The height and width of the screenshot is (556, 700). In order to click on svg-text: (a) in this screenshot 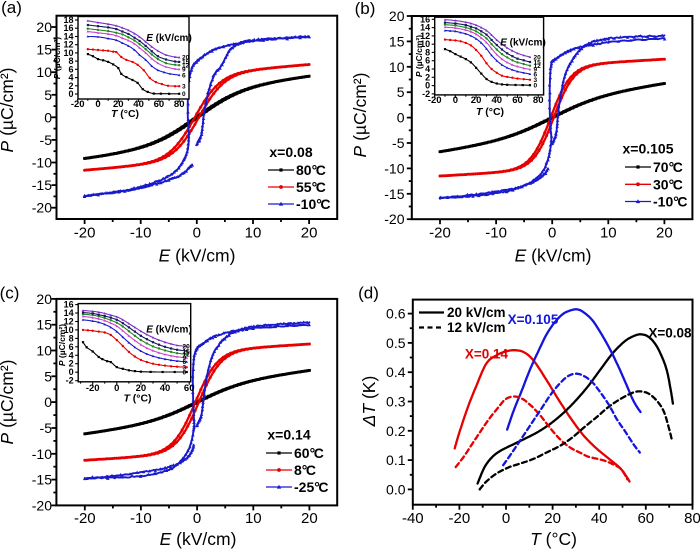, I will do `click(11, 8)`.